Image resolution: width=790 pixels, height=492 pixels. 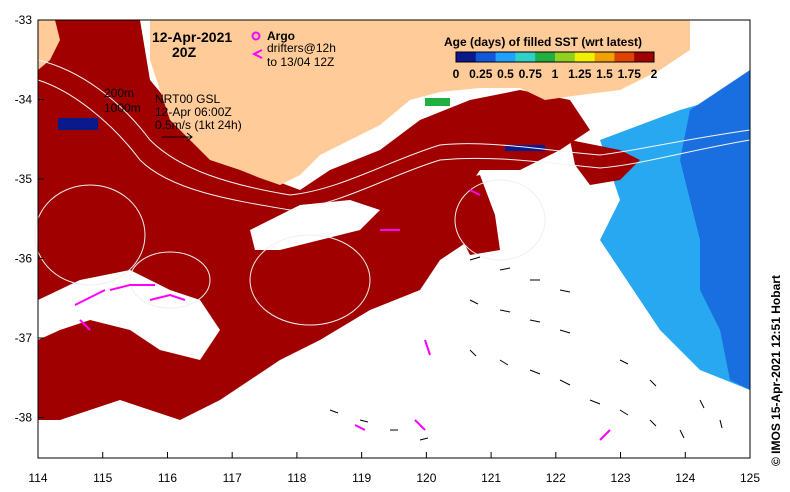 I want to click on lon-tick-label: 114, so click(x=37, y=478).